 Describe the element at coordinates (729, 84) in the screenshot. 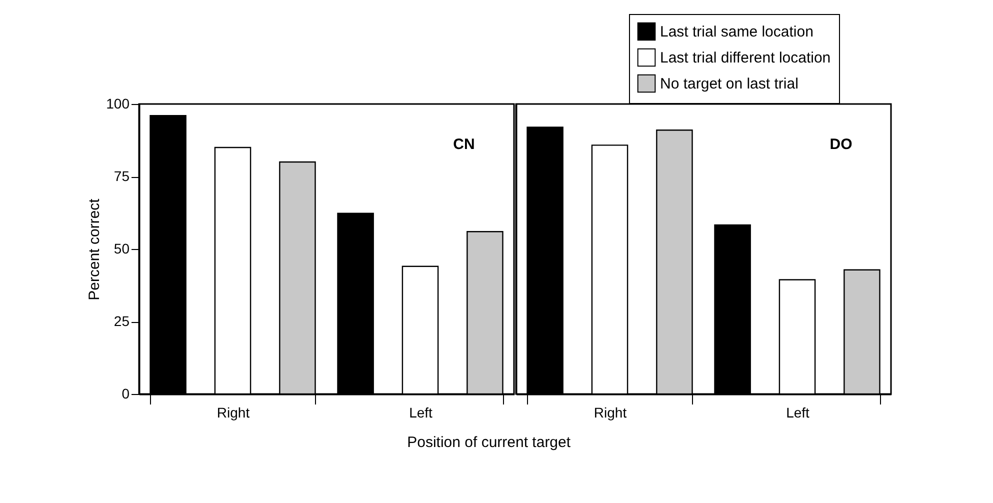

I see `legend-label: No target on last trial` at that location.